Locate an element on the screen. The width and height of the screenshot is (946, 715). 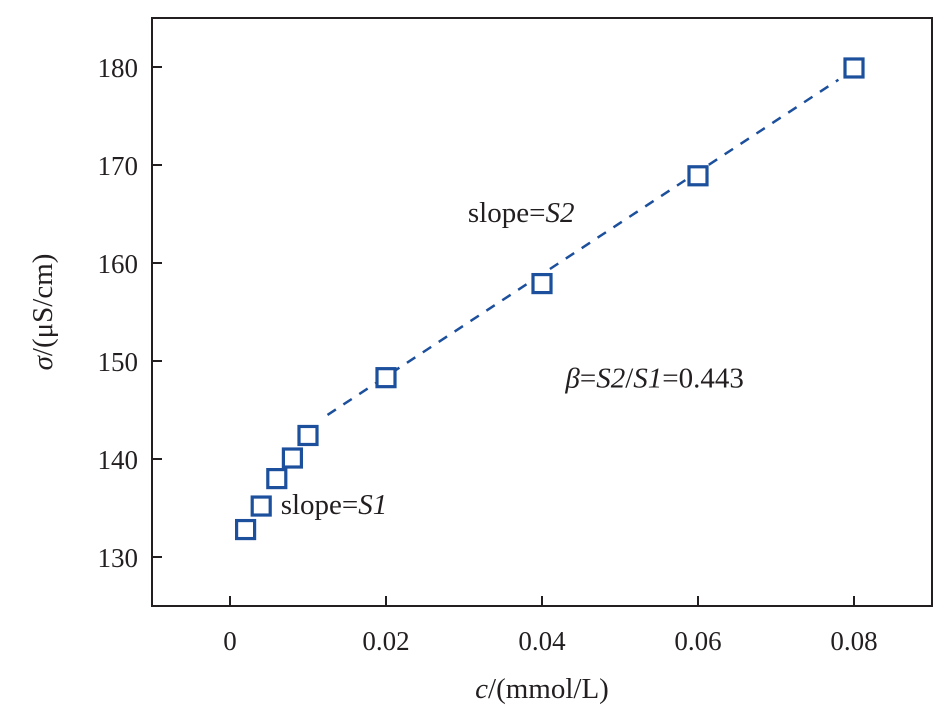
x-tick-label: 0.04 is located at coordinates (542, 641).